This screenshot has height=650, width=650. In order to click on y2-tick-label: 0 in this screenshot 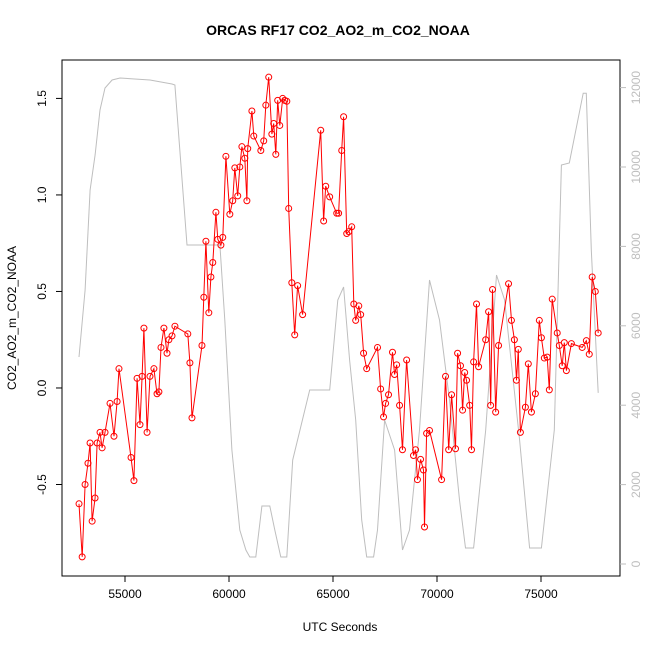, I will do `click(636, 563)`.